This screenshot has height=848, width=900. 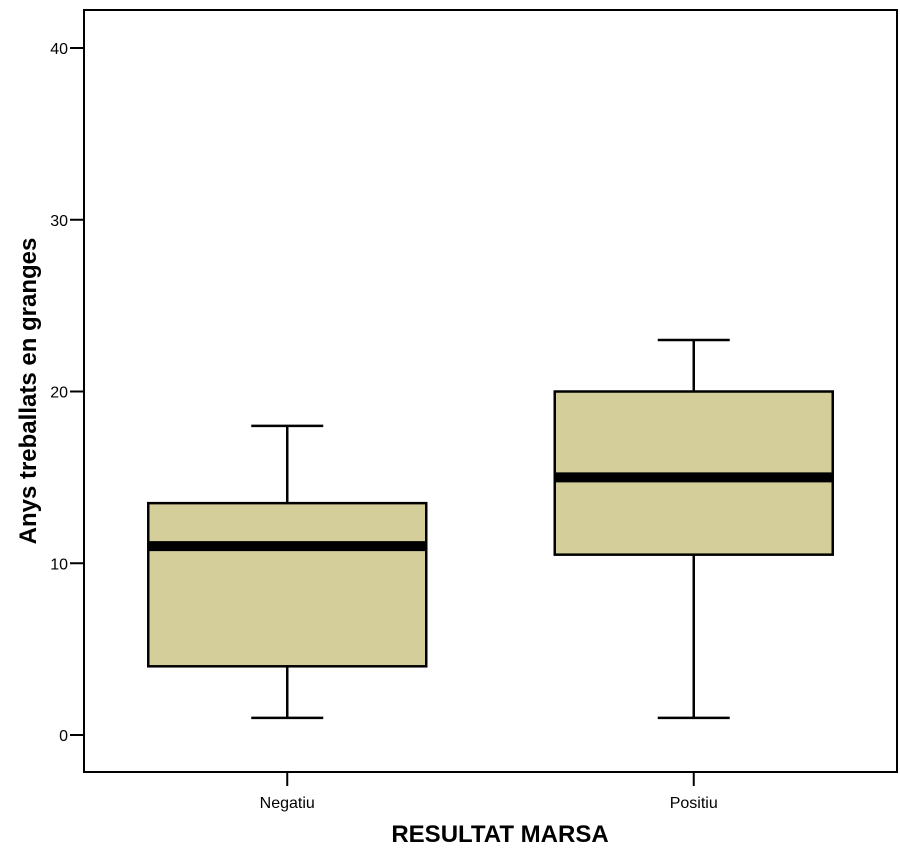 What do you see at coordinates (499, 834) in the screenshot?
I see `x-axis-title: RESULTAT MARSA` at bounding box center [499, 834].